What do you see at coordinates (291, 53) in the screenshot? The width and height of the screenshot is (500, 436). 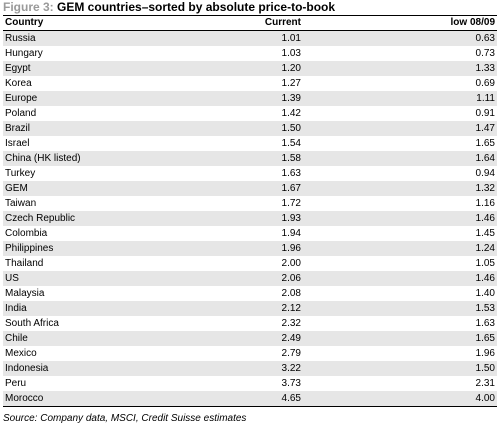 I see `current-value-cell: 1.03` at bounding box center [291, 53].